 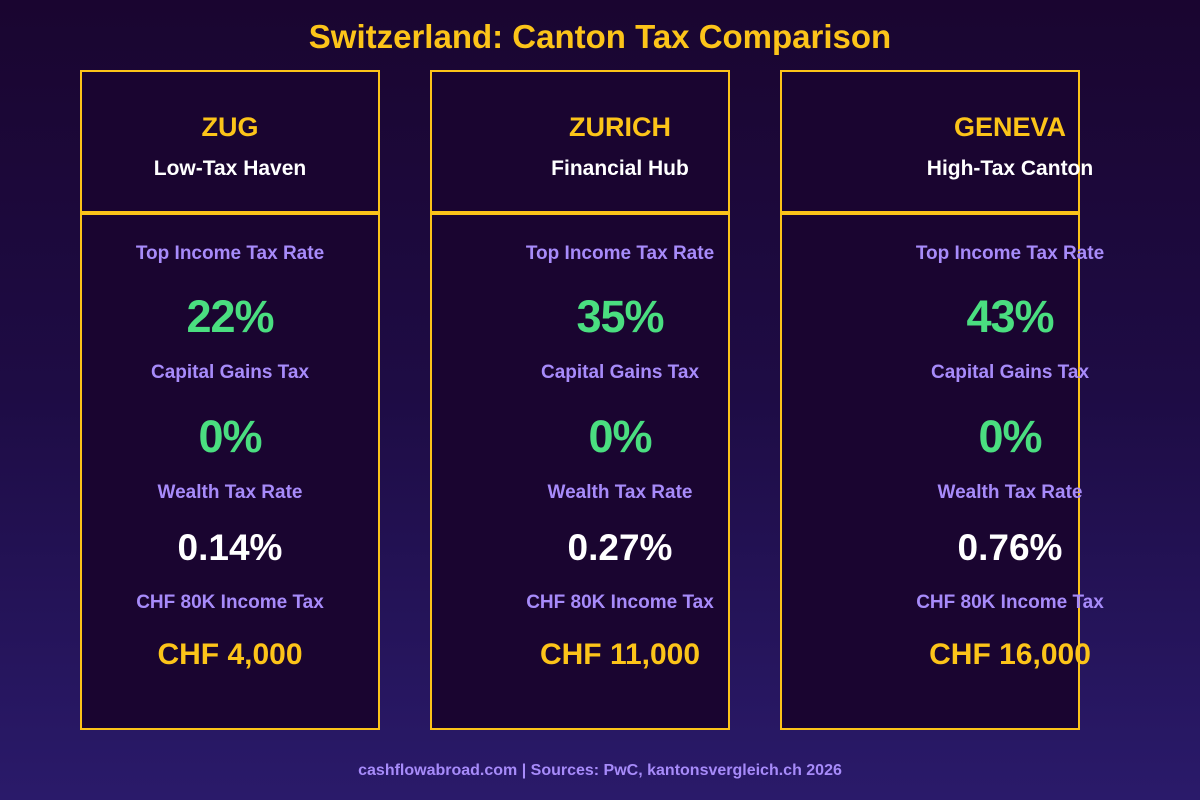 I want to click on canton-subtitle: High-Tax Canton, so click(x=1010, y=168).